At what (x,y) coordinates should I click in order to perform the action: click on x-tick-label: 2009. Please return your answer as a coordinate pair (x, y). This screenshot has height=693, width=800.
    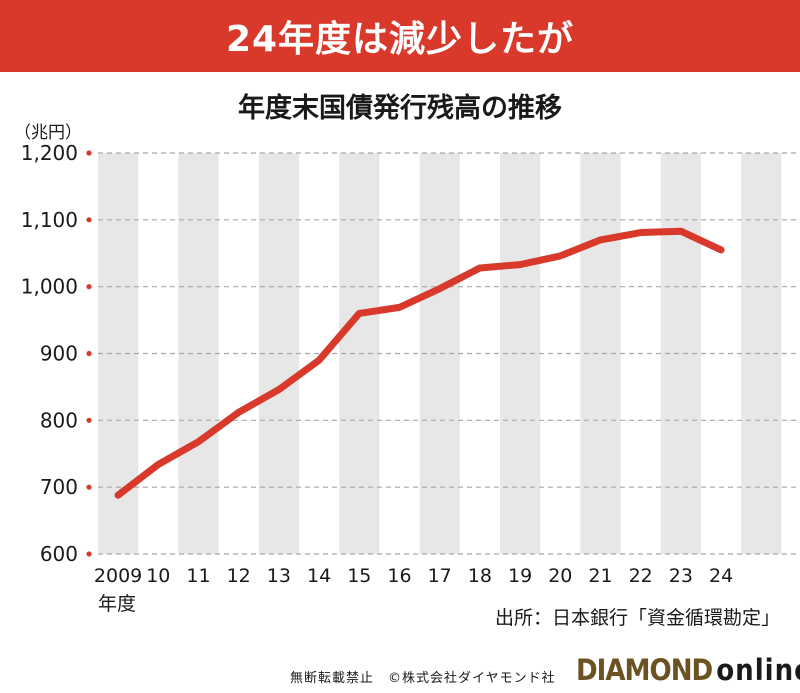
    Looking at the image, I should click on (118, 576).